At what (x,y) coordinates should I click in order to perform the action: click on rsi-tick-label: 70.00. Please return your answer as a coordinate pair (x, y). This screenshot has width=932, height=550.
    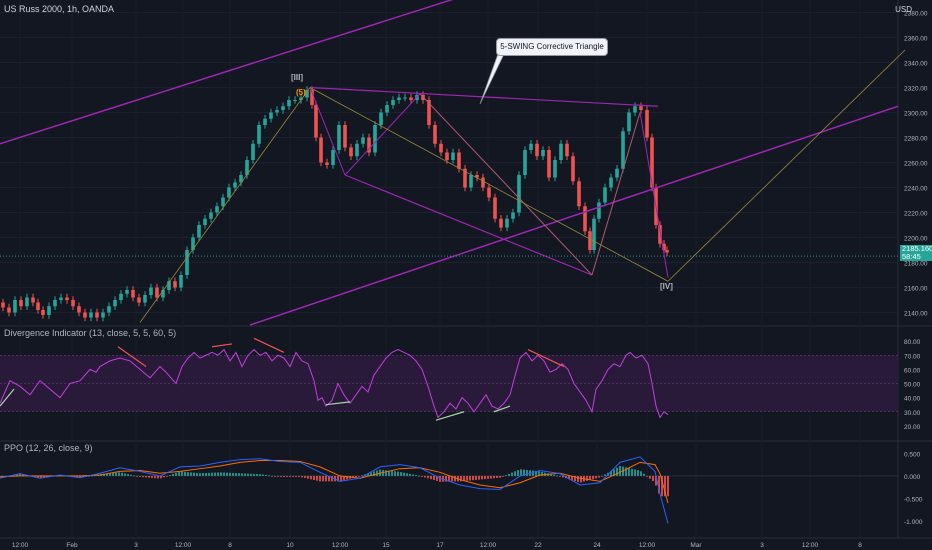
    Looking at the image, I should click on (912, 356).